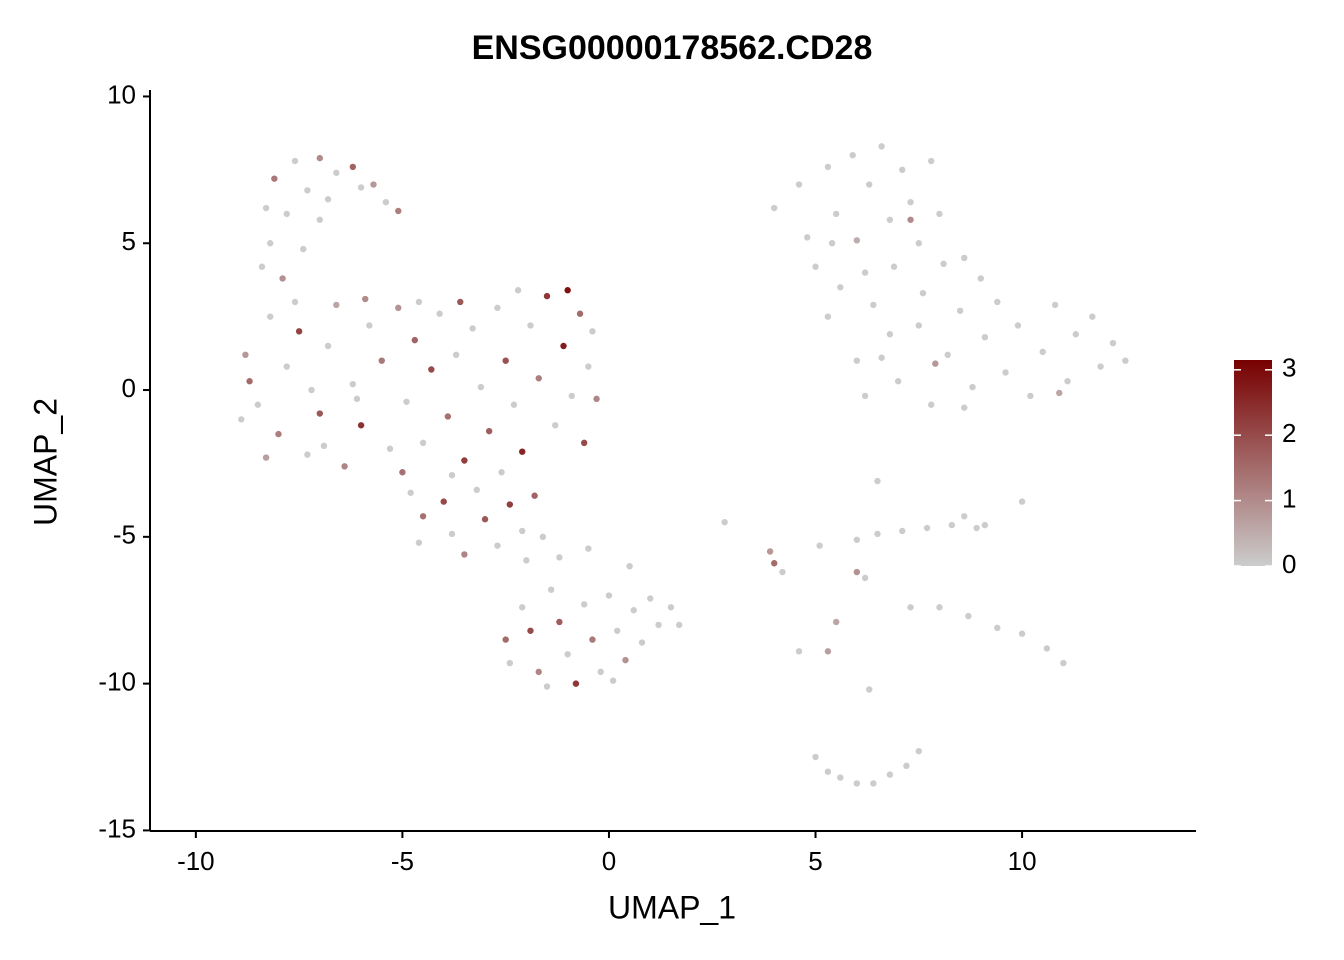 This screenshot has height=960, width=1344. What do you see at coordinates (672, 907) in the screenshot?
I see `x-axis-title: UMAP_1` at bounding box center [672, 907].